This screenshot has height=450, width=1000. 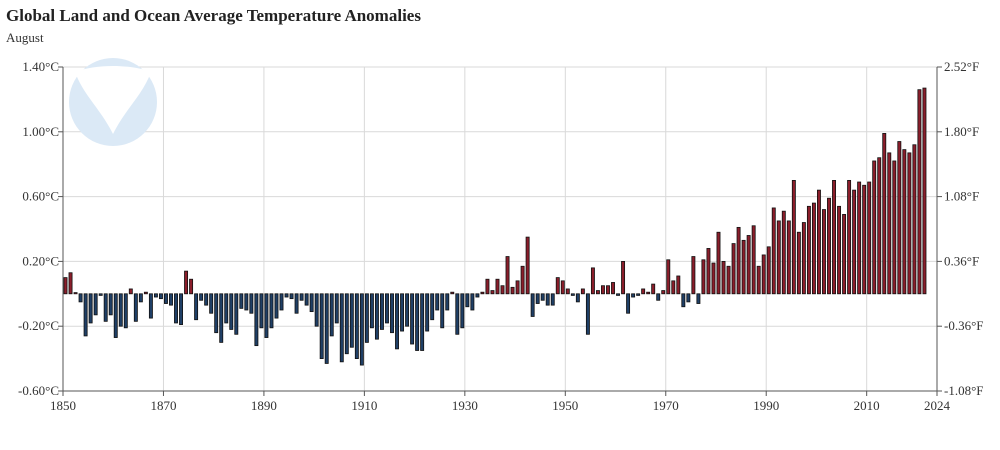 I want to click on bar-1979, so click(x=708, y=271).